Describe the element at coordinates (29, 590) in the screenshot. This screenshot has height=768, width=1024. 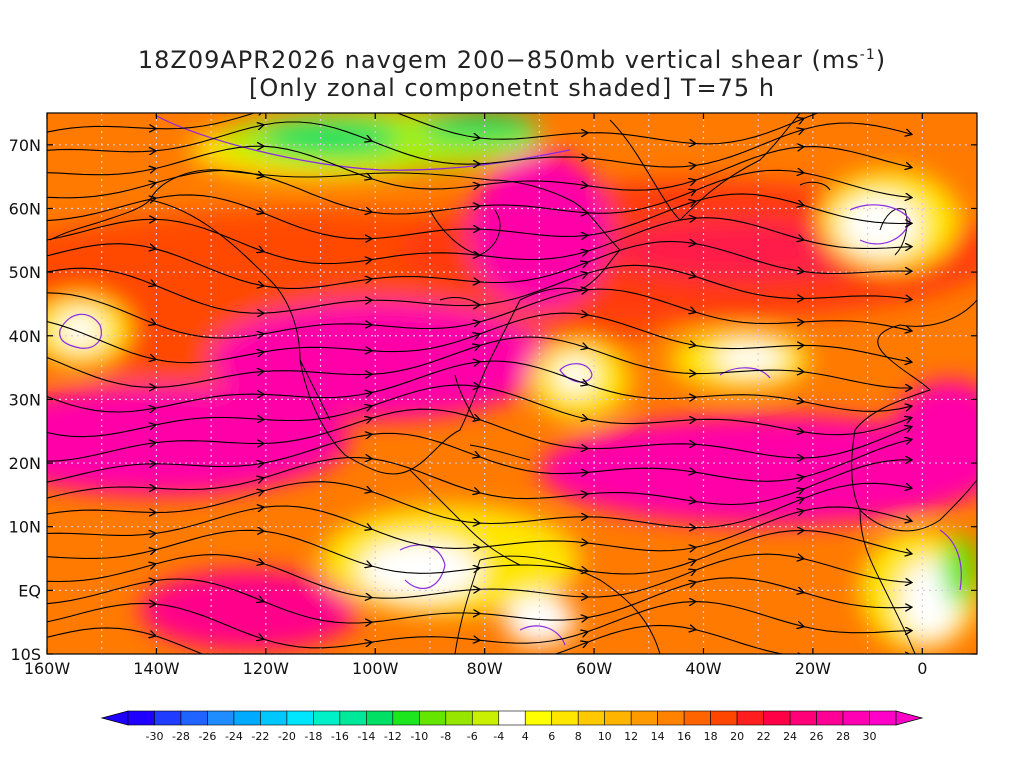
I see `lat-label: EQ` at that location.